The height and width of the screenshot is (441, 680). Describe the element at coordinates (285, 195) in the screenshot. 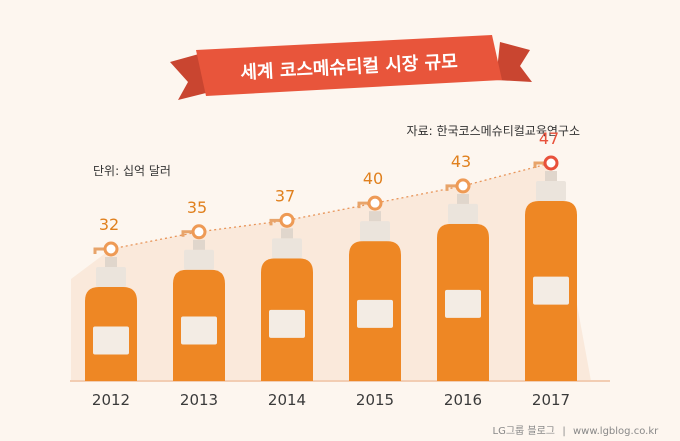

I see `value-label-2014: 37` at that location.